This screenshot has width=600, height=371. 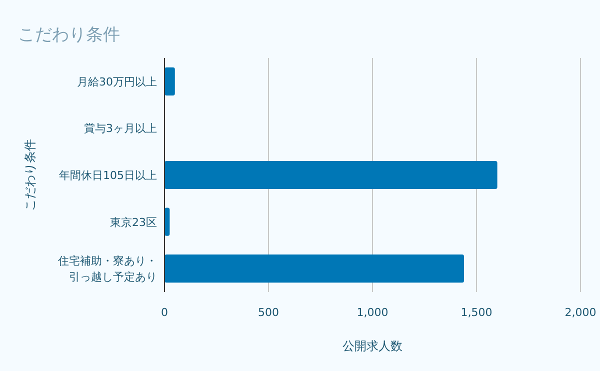 I want to click on x-tick-label: 2,000, so click(x=580, y=312).